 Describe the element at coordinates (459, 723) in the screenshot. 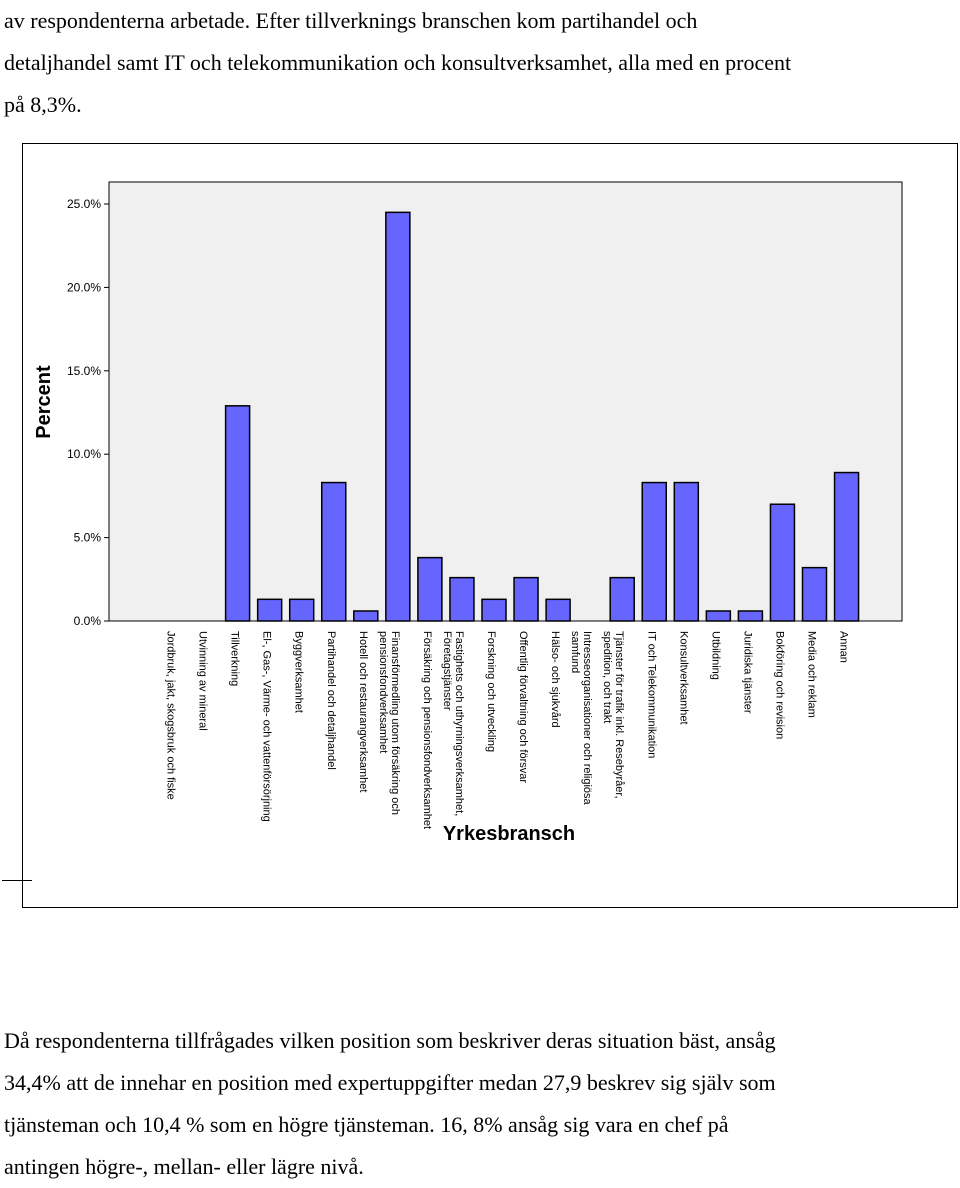

I see `x-tick-label-line: Fastighets och uthyrningsverksamhet,` at that location.